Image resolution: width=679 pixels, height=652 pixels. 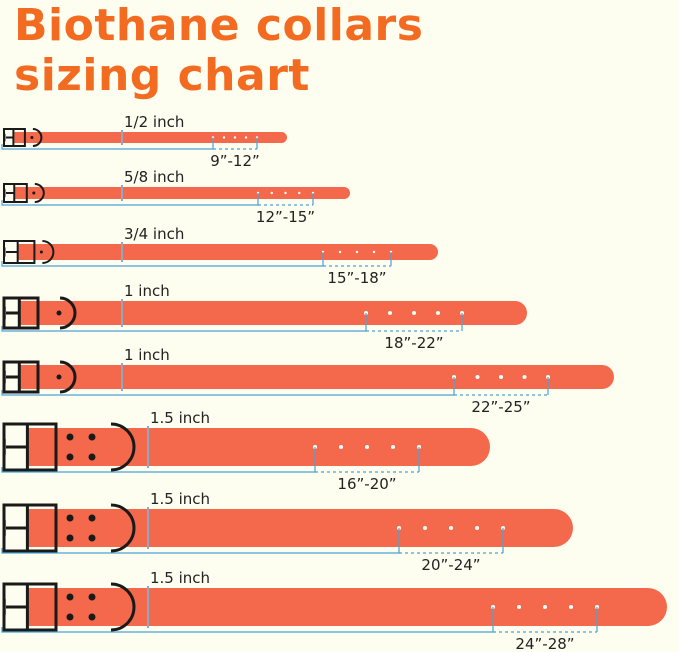 I want to click on size-range-label: 12”-15”, so click(x=285, y=217).